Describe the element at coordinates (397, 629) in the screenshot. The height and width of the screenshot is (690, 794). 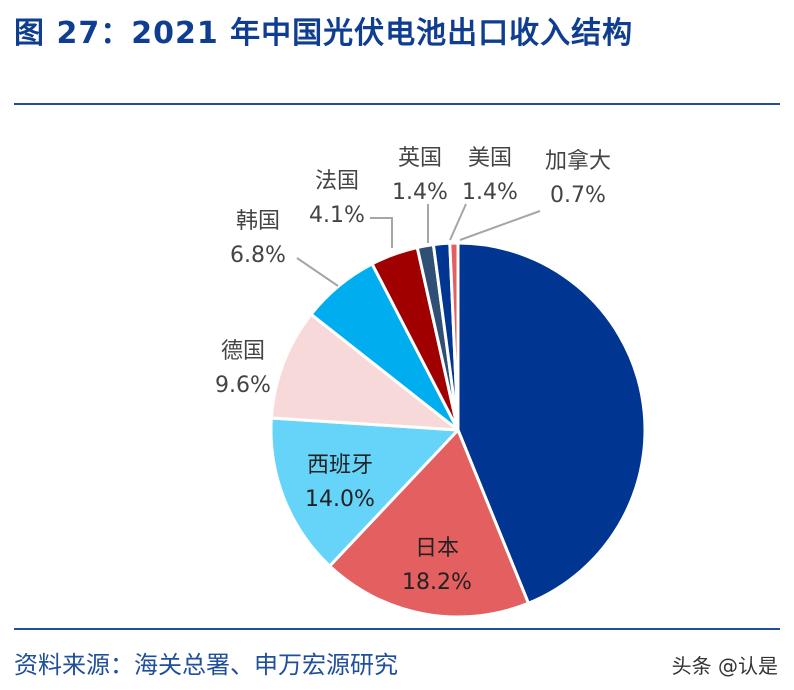
I see `bottom-divider` at that location.